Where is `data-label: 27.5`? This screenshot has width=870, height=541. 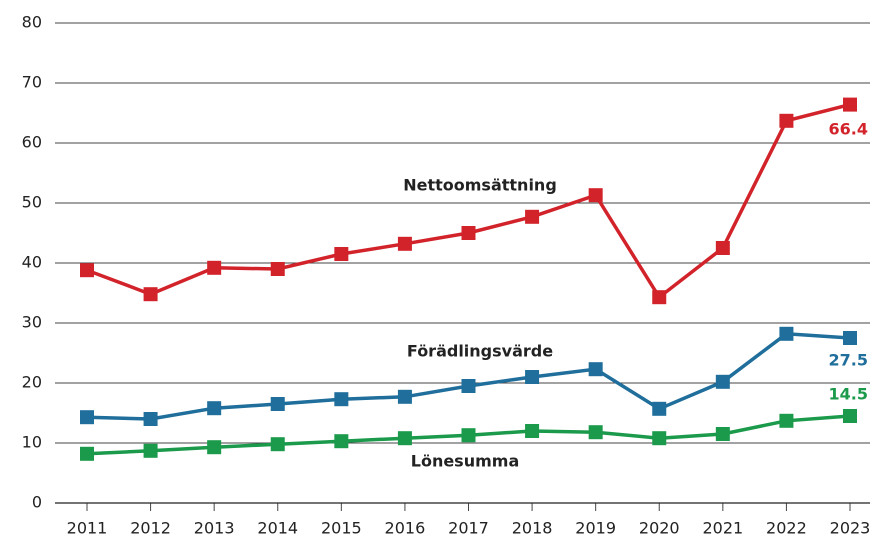 data-label: 27.5 is located at coordinates (848, 360).